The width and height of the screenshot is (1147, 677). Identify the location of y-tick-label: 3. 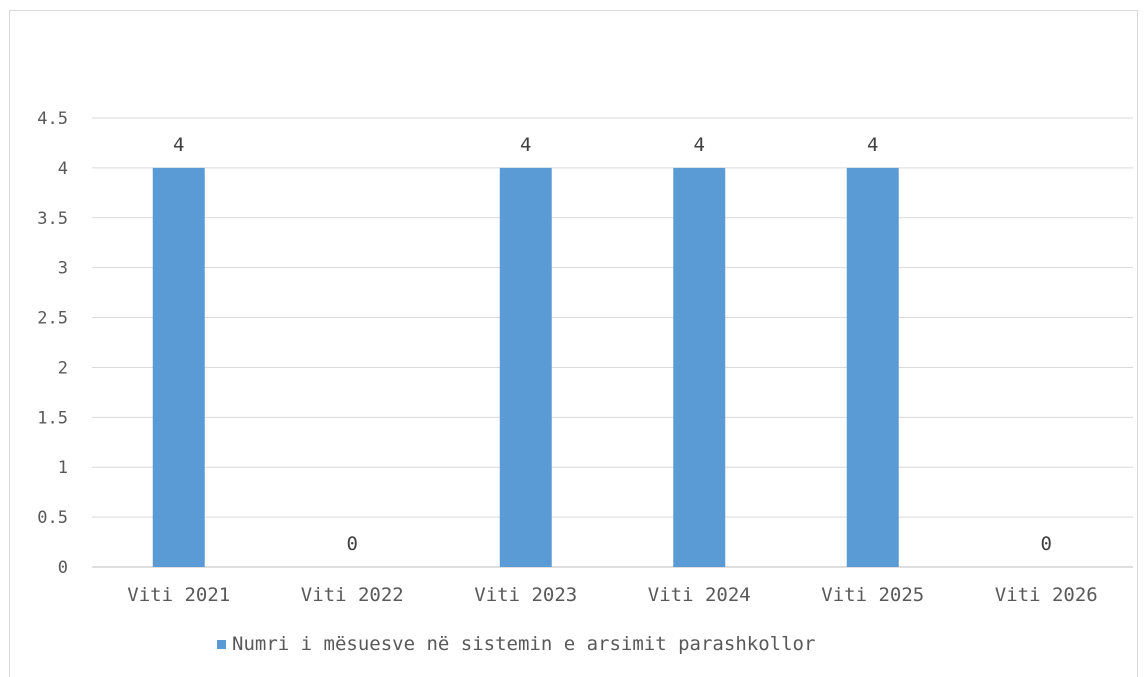
(63, 269).